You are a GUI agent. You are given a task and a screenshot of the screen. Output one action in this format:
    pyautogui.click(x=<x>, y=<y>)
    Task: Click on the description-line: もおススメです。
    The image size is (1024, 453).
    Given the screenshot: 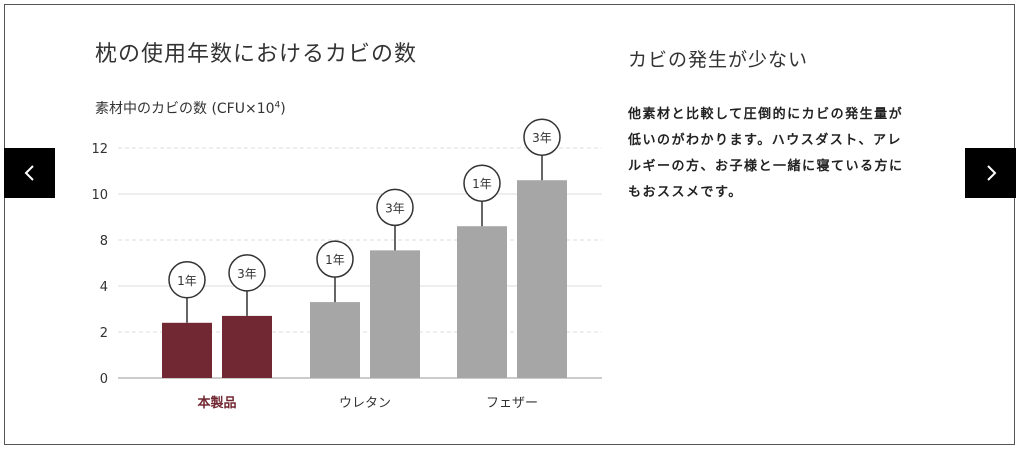 What is the action you would take?
    pyautogui.click(x=685, y=192)
    